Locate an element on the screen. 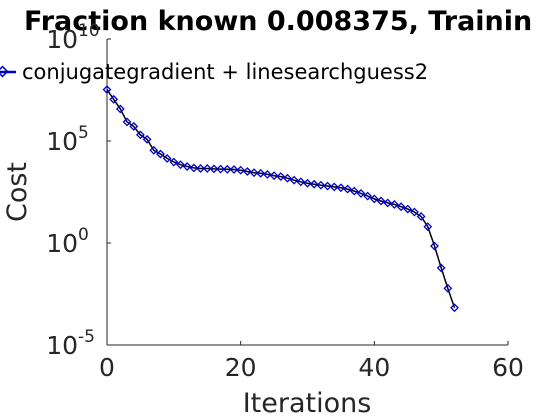  x-tick-label: 60 is located at coordinates (508, 367).